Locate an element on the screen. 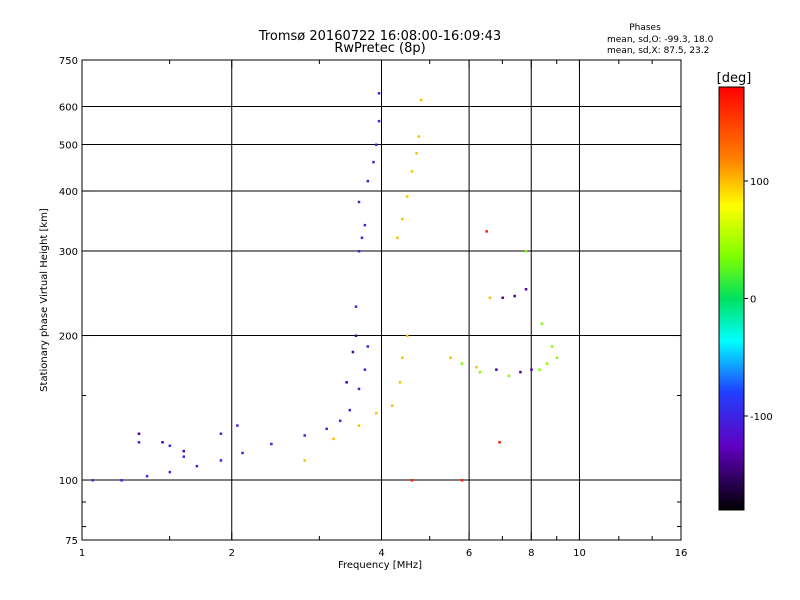 The height and width of the screenshot is (600, 800). x-tick-label: 2 is located at coordinates (232, 553).